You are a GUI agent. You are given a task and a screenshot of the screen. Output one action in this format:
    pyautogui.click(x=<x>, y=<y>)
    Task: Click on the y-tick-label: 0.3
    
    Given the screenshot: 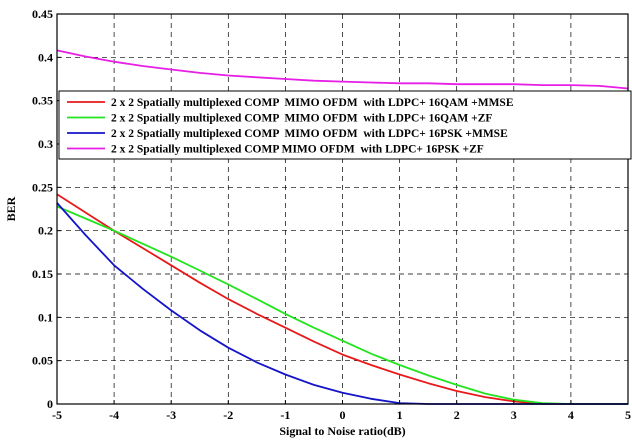 What is the action you would take?
    pyautogui.click(x=45, y=144)
    